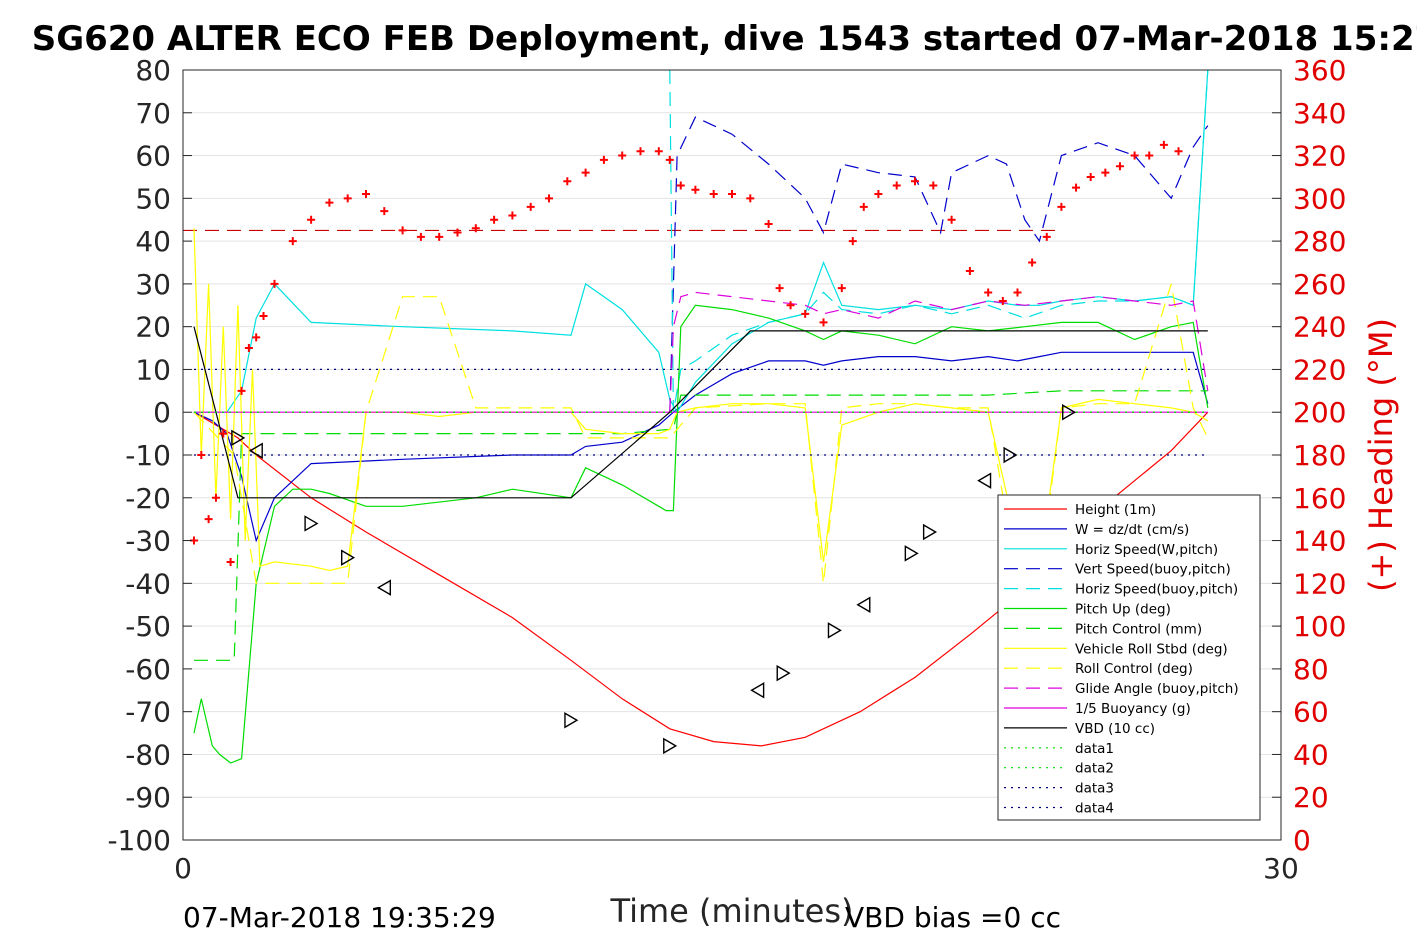  Describe the element at coordinates (953, 917) in the screenshot. I see `footer-vbd-bias: VBD bias =0 cc` at that location.